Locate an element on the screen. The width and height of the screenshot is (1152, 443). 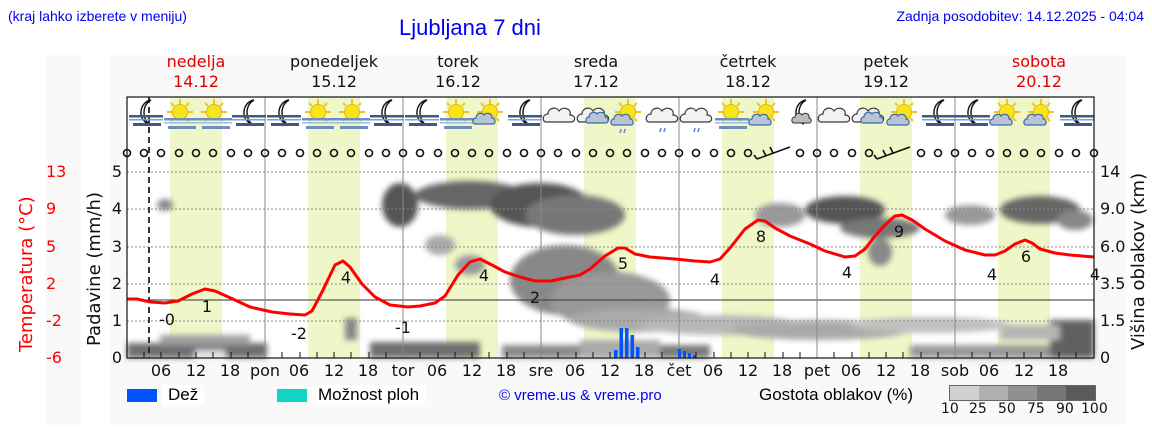
day-header-sunday: nedelja 14.12 is located at coordinates (196, 72).